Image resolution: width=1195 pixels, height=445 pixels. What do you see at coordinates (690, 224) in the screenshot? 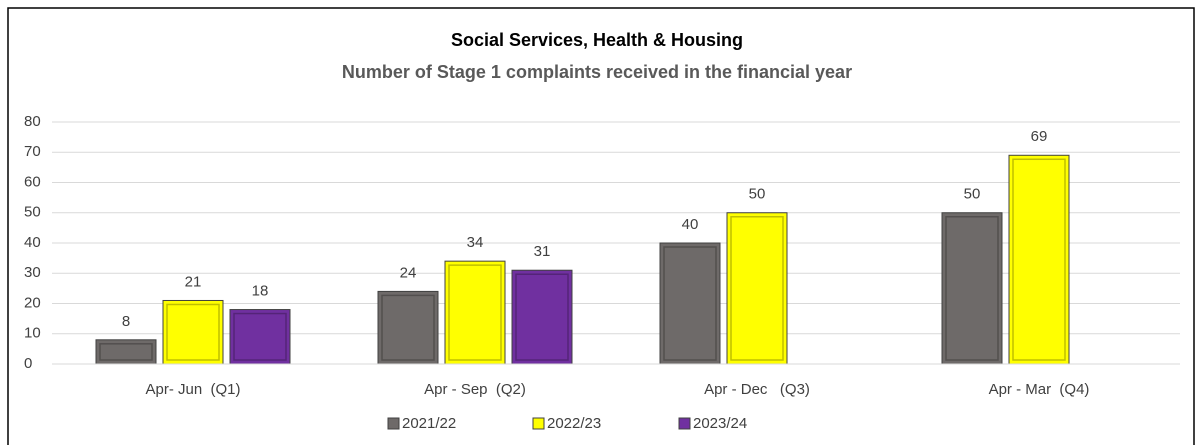
I see `value-label: 40` at bounding box center [690, 224].